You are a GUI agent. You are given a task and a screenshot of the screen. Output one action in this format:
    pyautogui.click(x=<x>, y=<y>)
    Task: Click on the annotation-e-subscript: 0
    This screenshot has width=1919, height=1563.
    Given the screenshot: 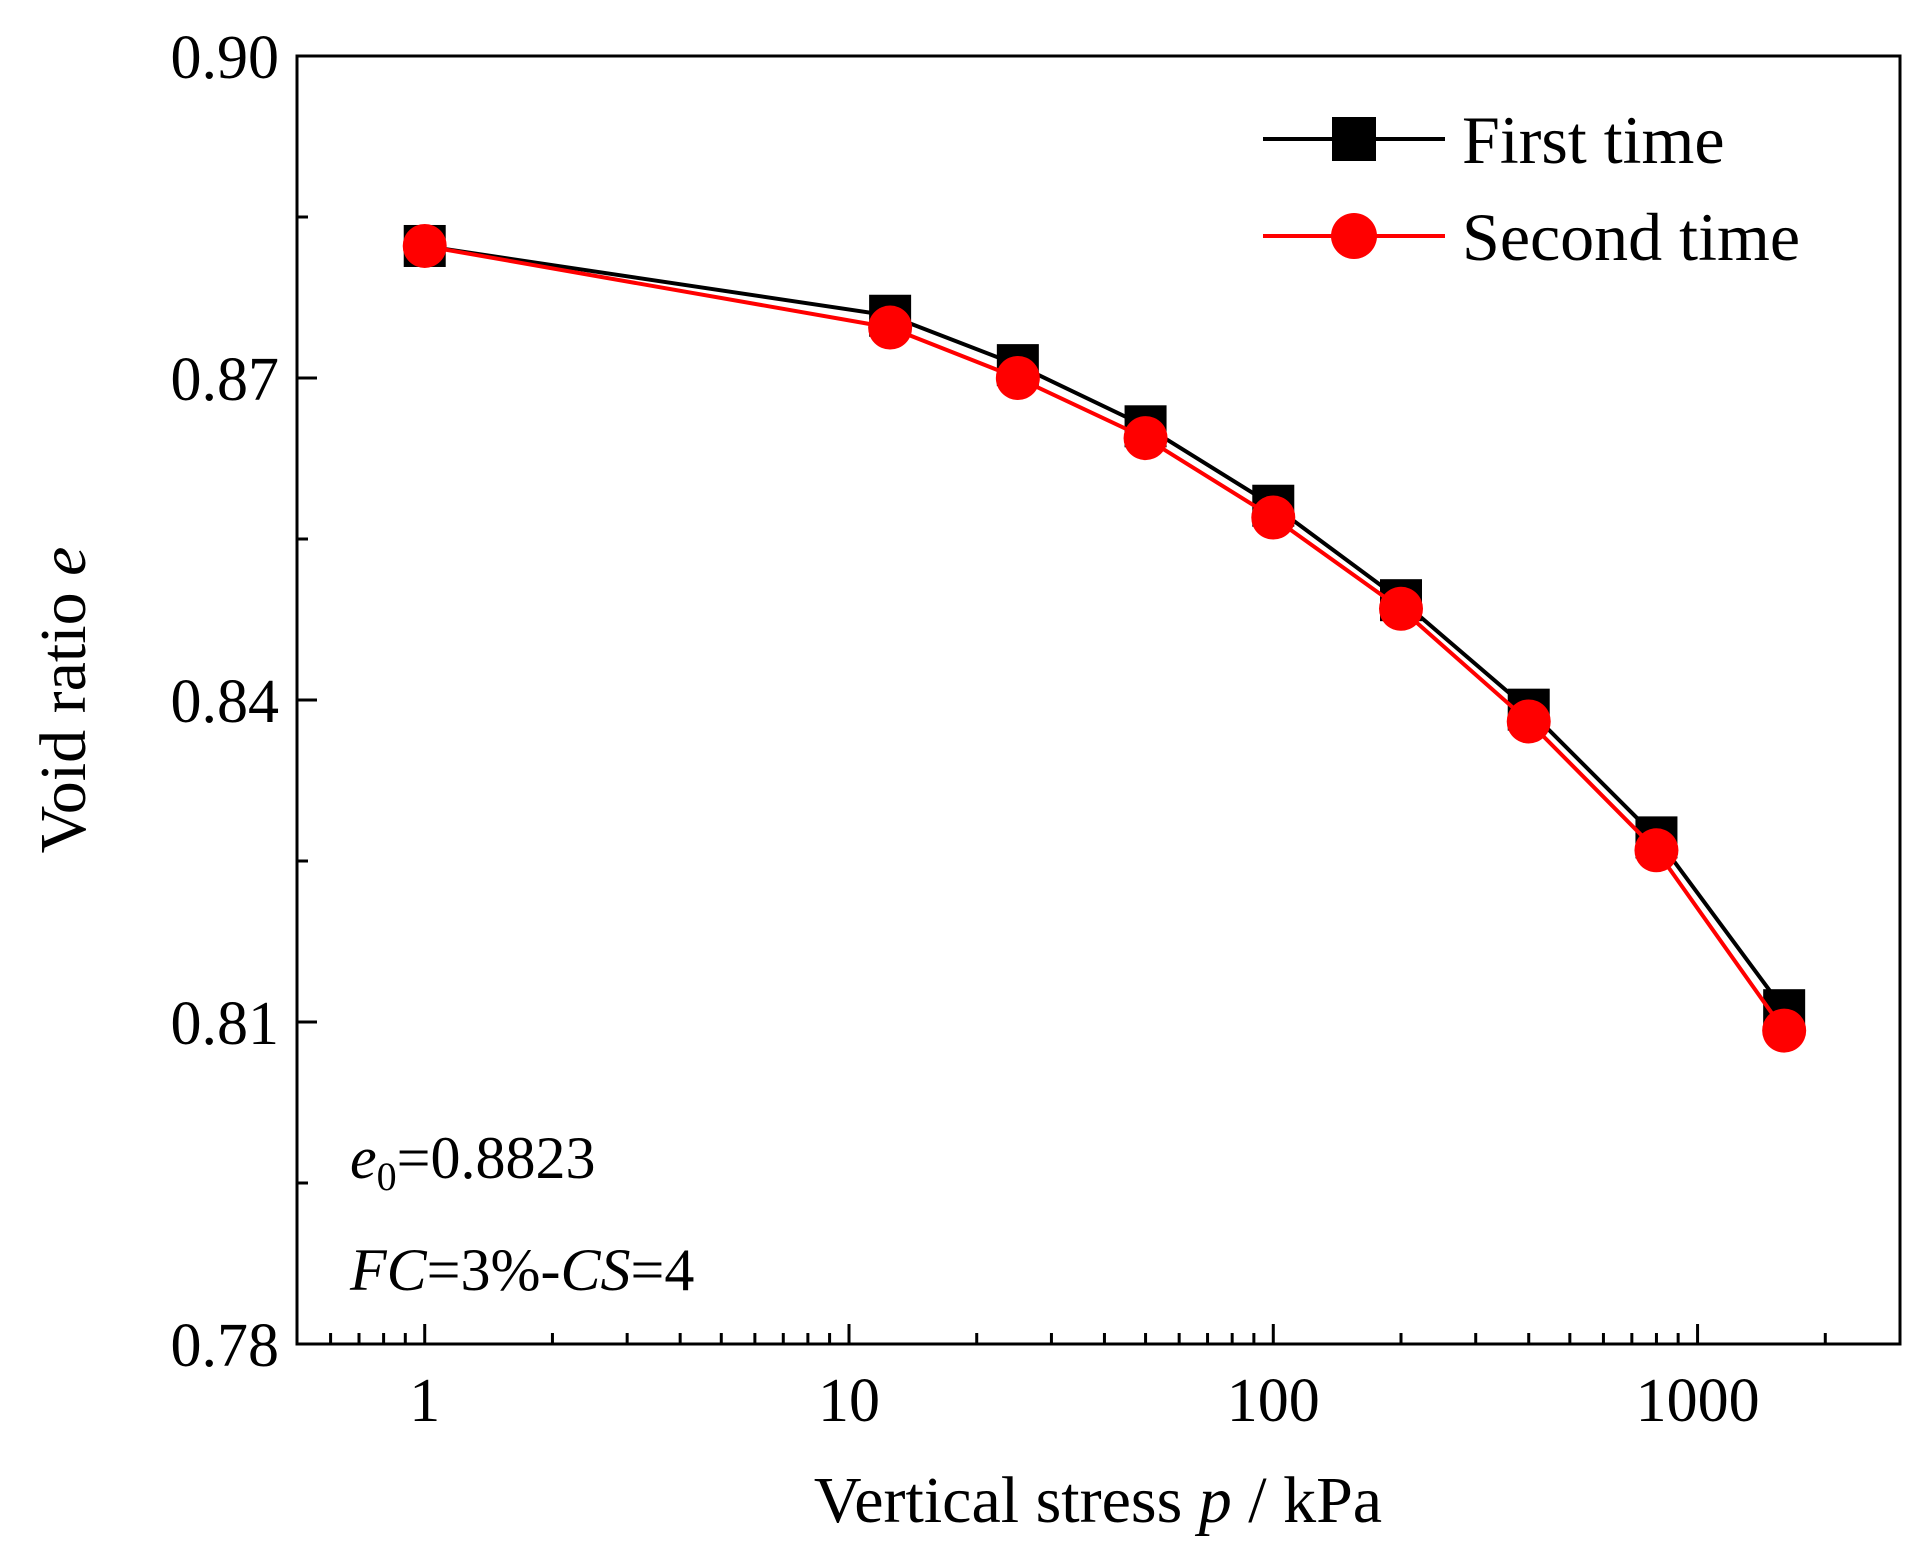 What is the action you would take?
    pyautogui.click(x=387, y=1176)
    